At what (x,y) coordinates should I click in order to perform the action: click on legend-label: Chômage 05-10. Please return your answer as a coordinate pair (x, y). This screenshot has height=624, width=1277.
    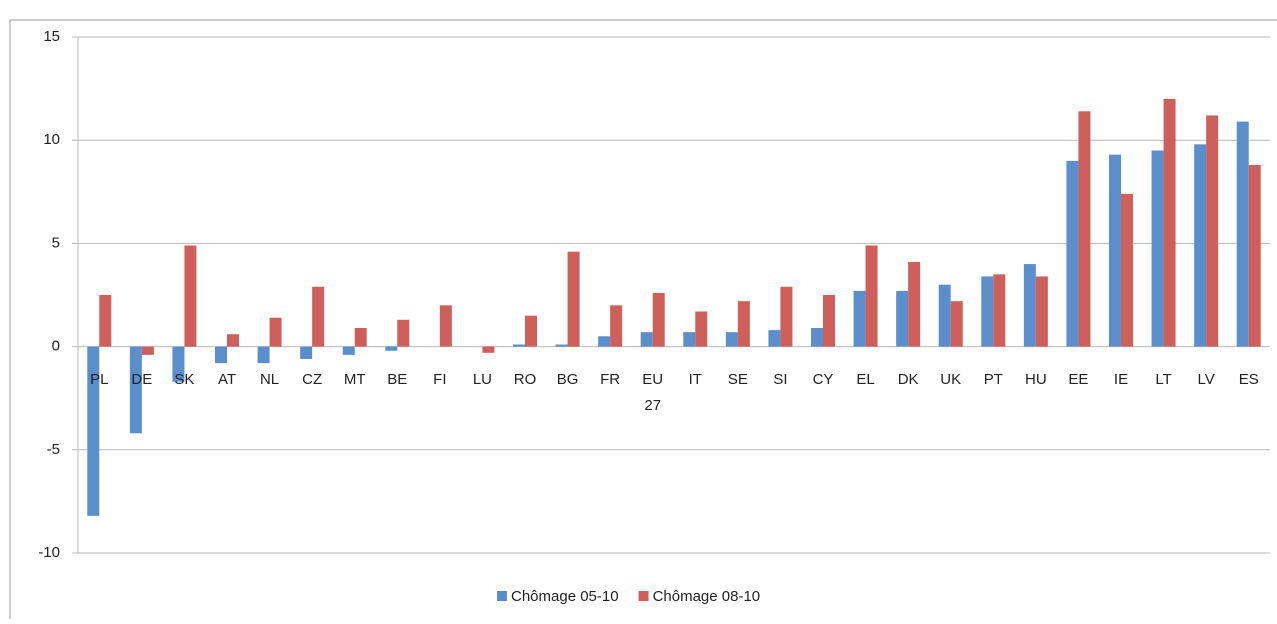
    Looking at the image, I should click on (565, 596).